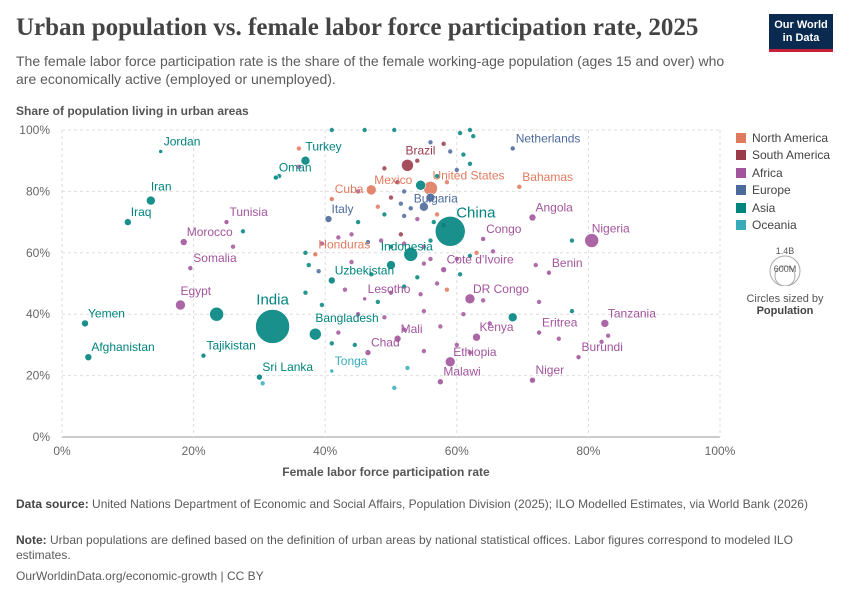 Image resolution: width=850 pixels, height=600 pixels. Describe the element at coordinates (539, 332) in the screenshot. I see `data-point-eritrea` at that location.